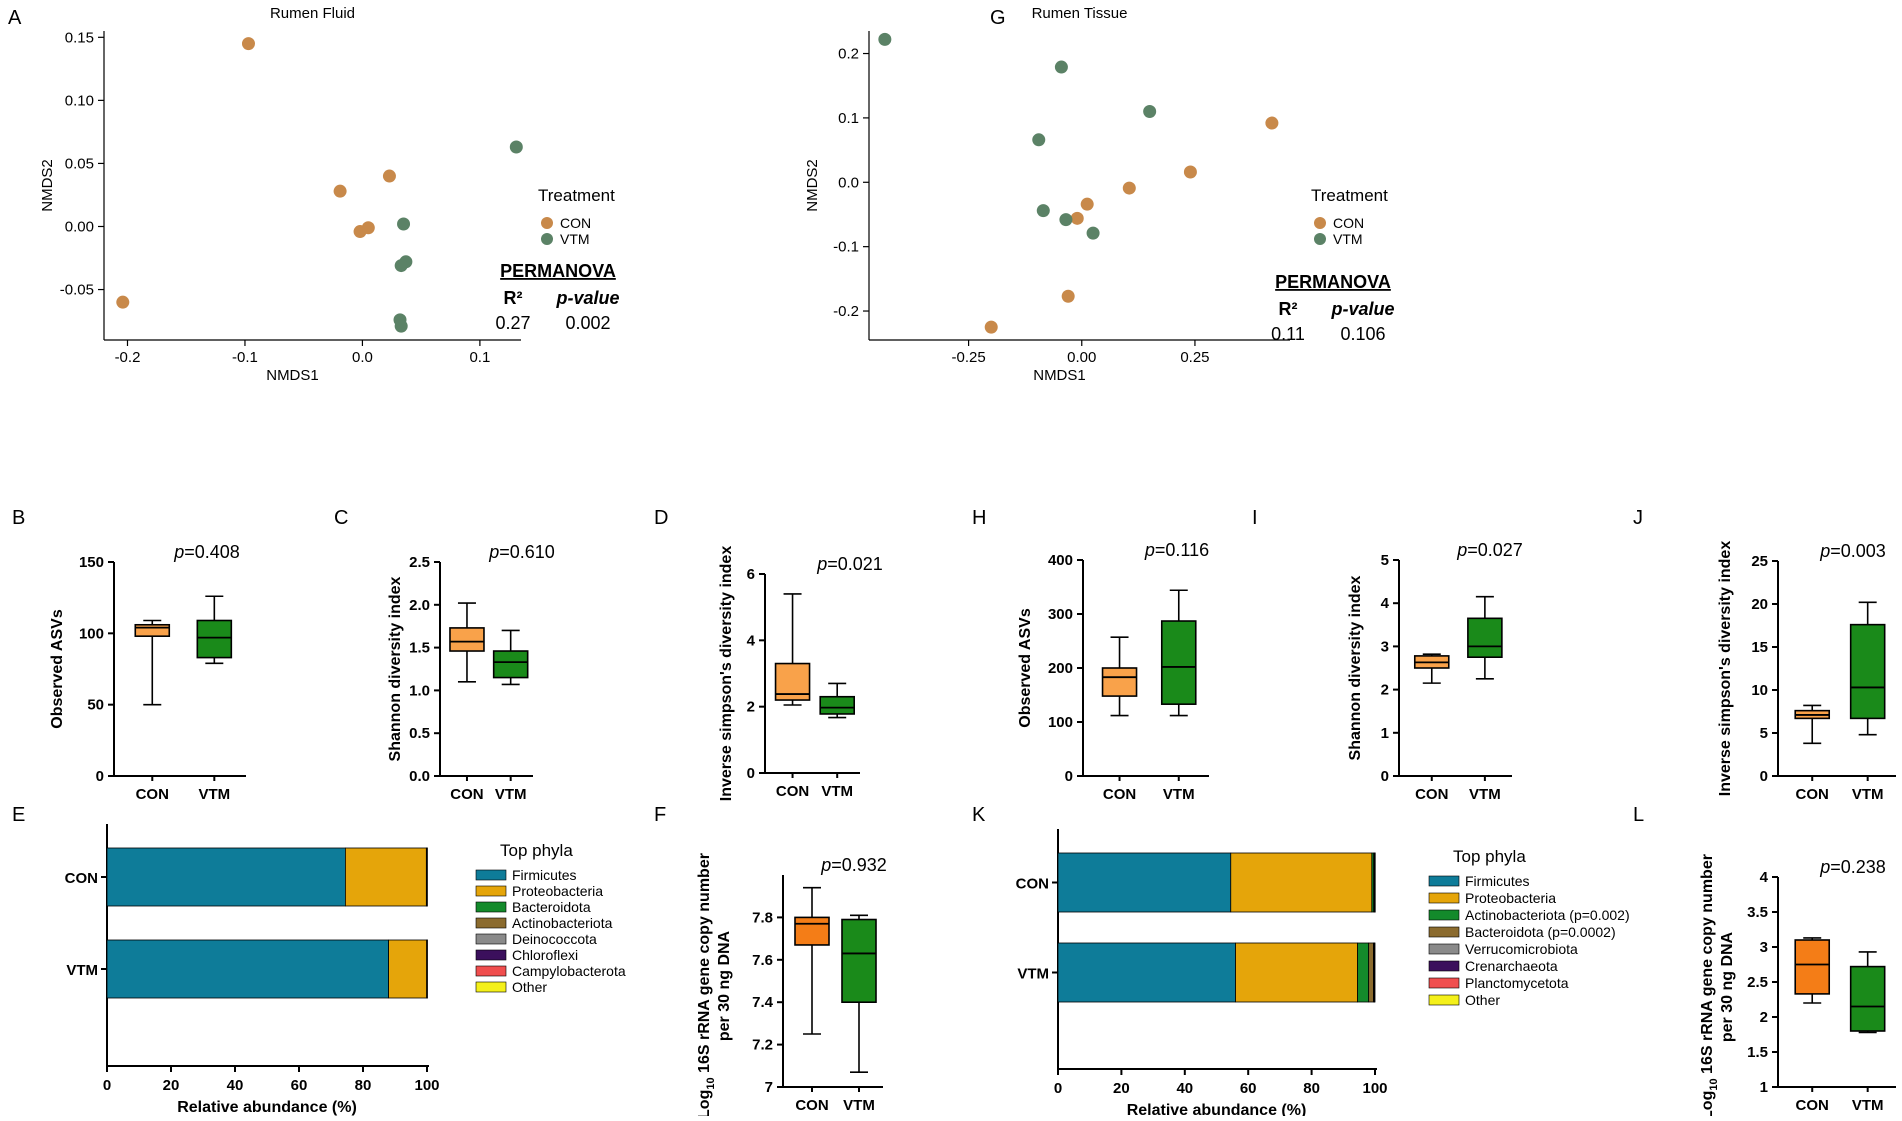  I want to click on legend-label-firmicutes: Firmicutes, so click(1497, 881).